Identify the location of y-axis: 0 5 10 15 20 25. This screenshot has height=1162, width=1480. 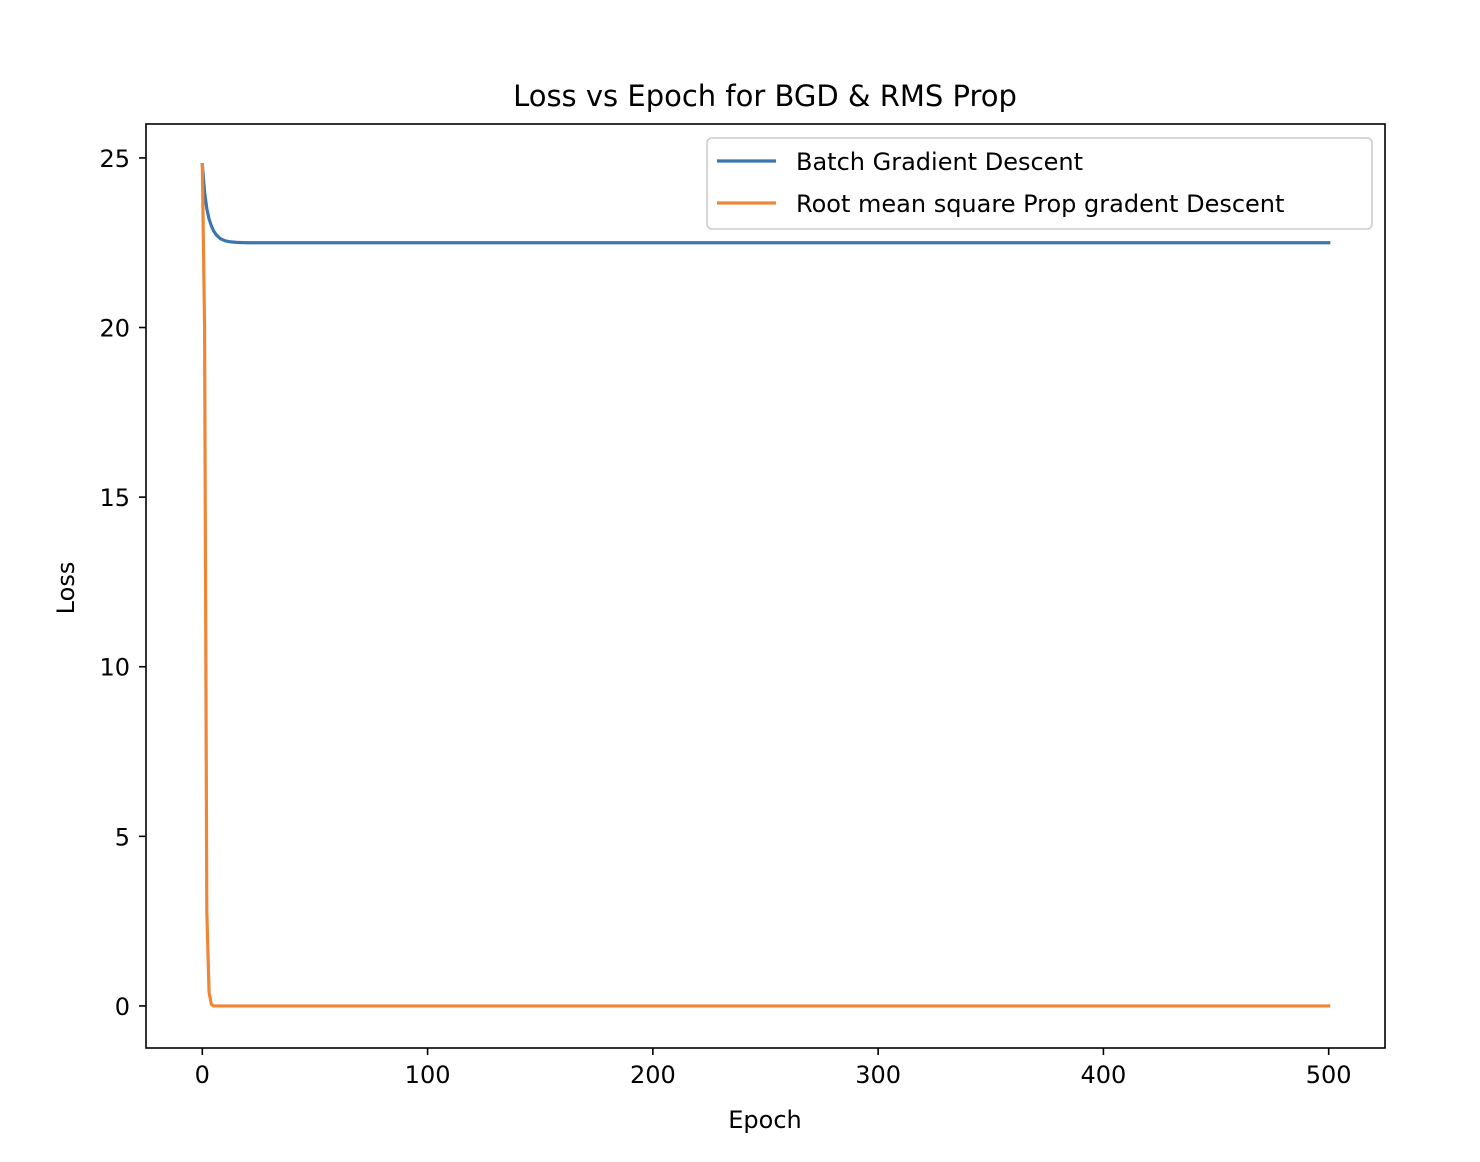
(122, 583).